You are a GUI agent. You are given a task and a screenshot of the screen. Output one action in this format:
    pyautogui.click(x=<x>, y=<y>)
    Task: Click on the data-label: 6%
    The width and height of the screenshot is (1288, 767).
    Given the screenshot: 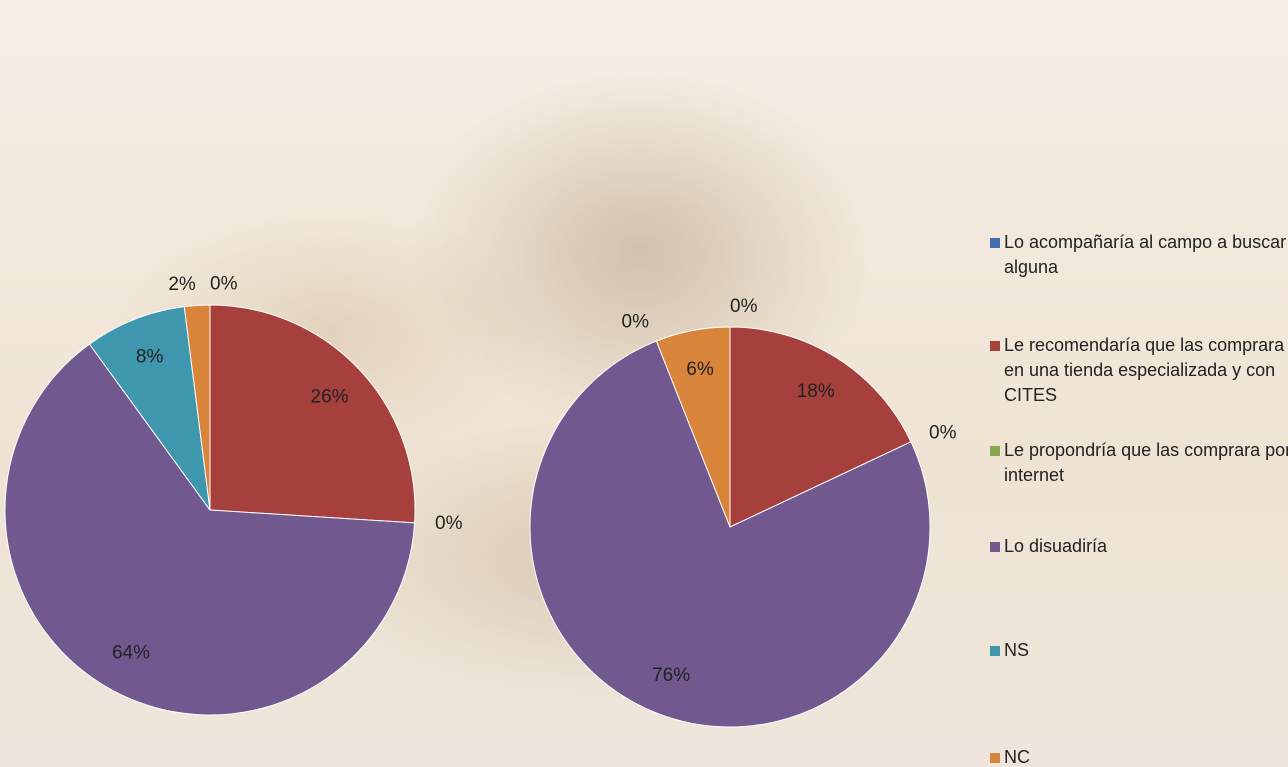 What is the action you would take?
    pyautogui.click(x=700, y=369)
    